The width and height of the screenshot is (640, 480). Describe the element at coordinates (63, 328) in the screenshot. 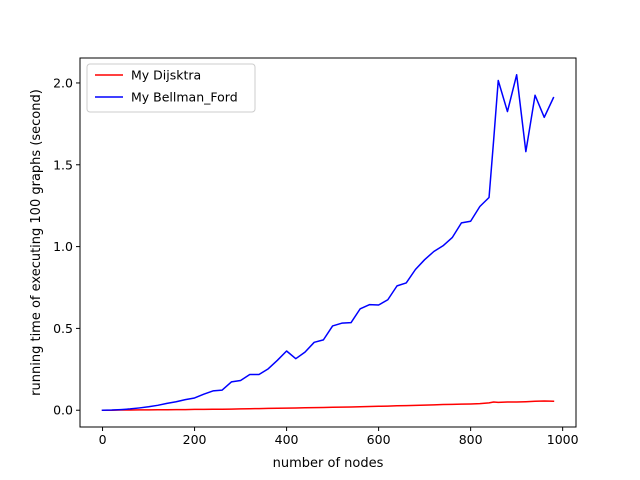

I see `y-tick-label: 0.5` at that location.